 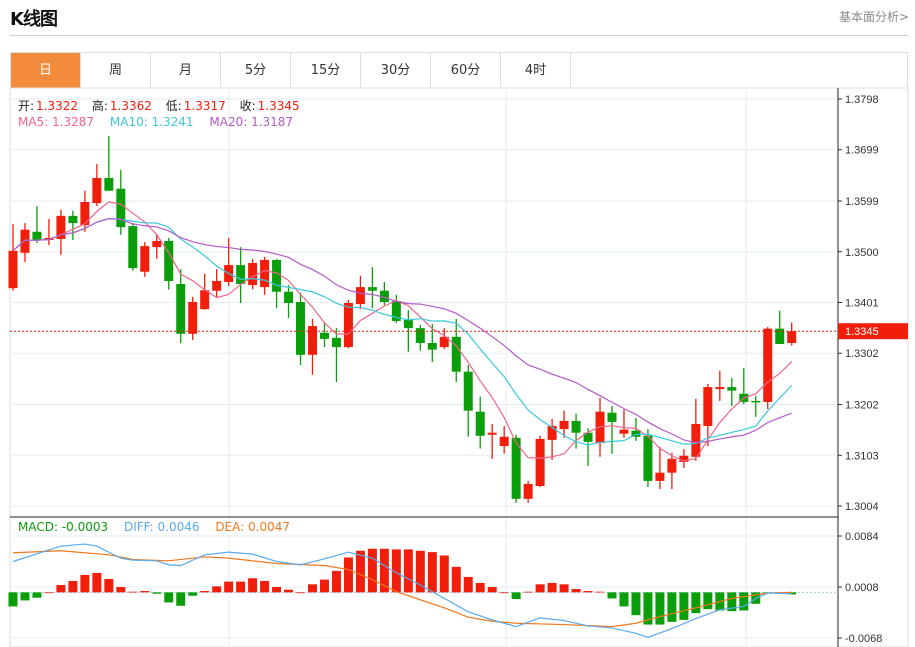 What do you see at coordinates (46, 70) in the screenshot?
I see `tab-day: 日` at bounding box center [46, 70].